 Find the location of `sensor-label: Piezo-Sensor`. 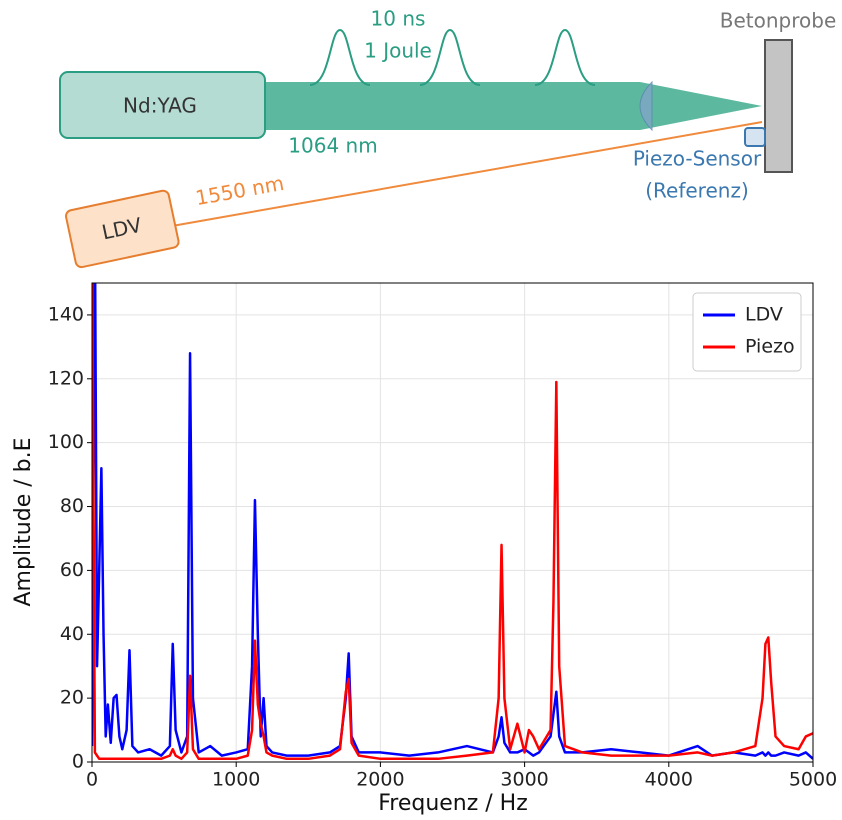

sensor-label: Piezo-Sensor is located at coordinates (697, 159).